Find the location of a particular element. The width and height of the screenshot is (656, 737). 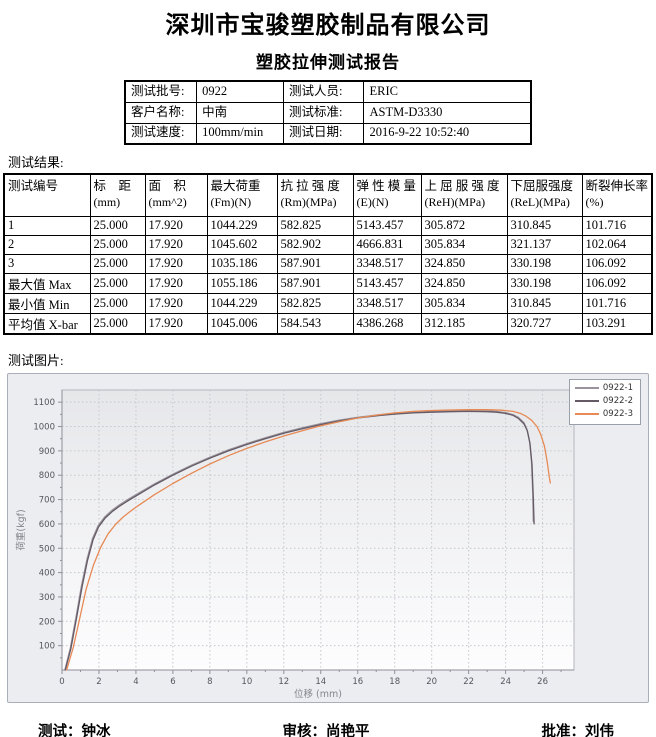

result-cell: 330.198 is located at coordinates (544, 283).